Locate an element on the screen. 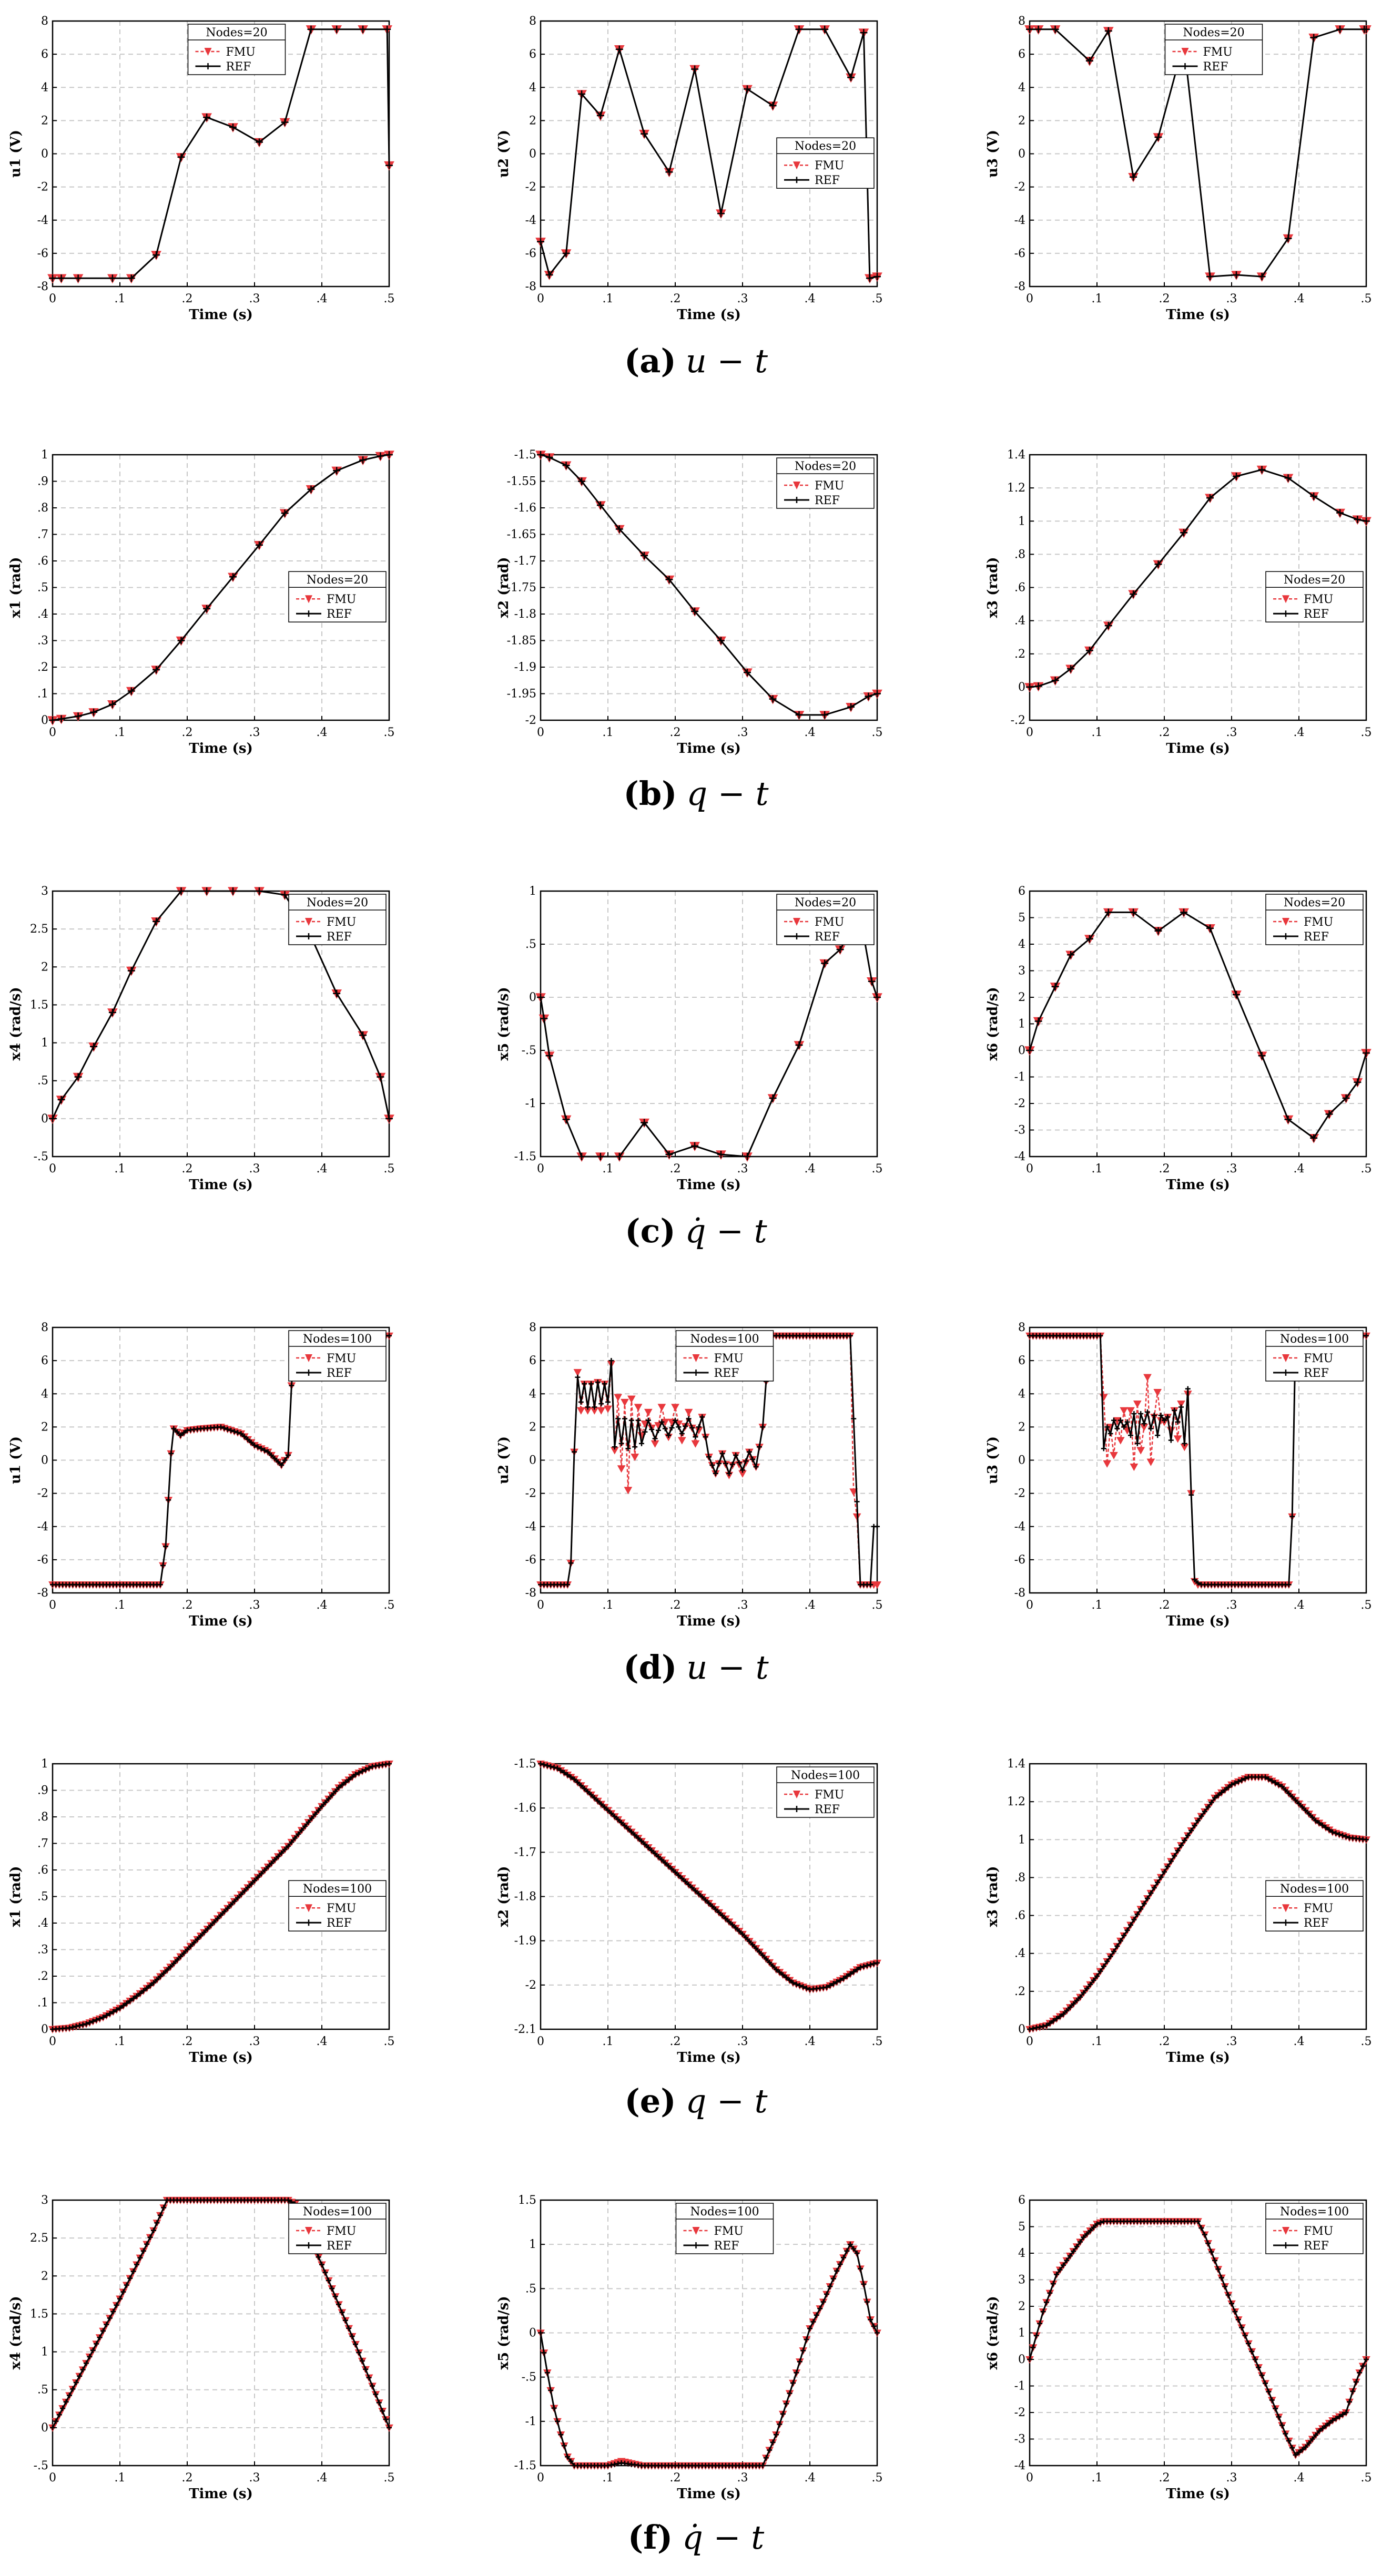 The height and width of the screenshot is (2576, 1392). y-tick-label: -6 is located at coordinates (42, 253).